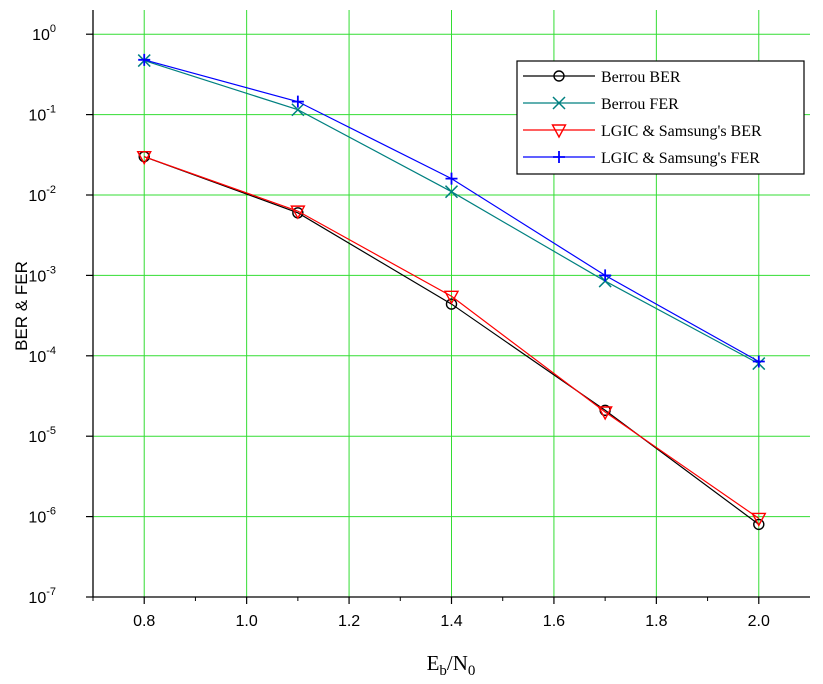 The image size is (823, 684). Describe the element at coordinates (451, 621) in the screenshot. I see `x-tick-label: 1.4` at that location.